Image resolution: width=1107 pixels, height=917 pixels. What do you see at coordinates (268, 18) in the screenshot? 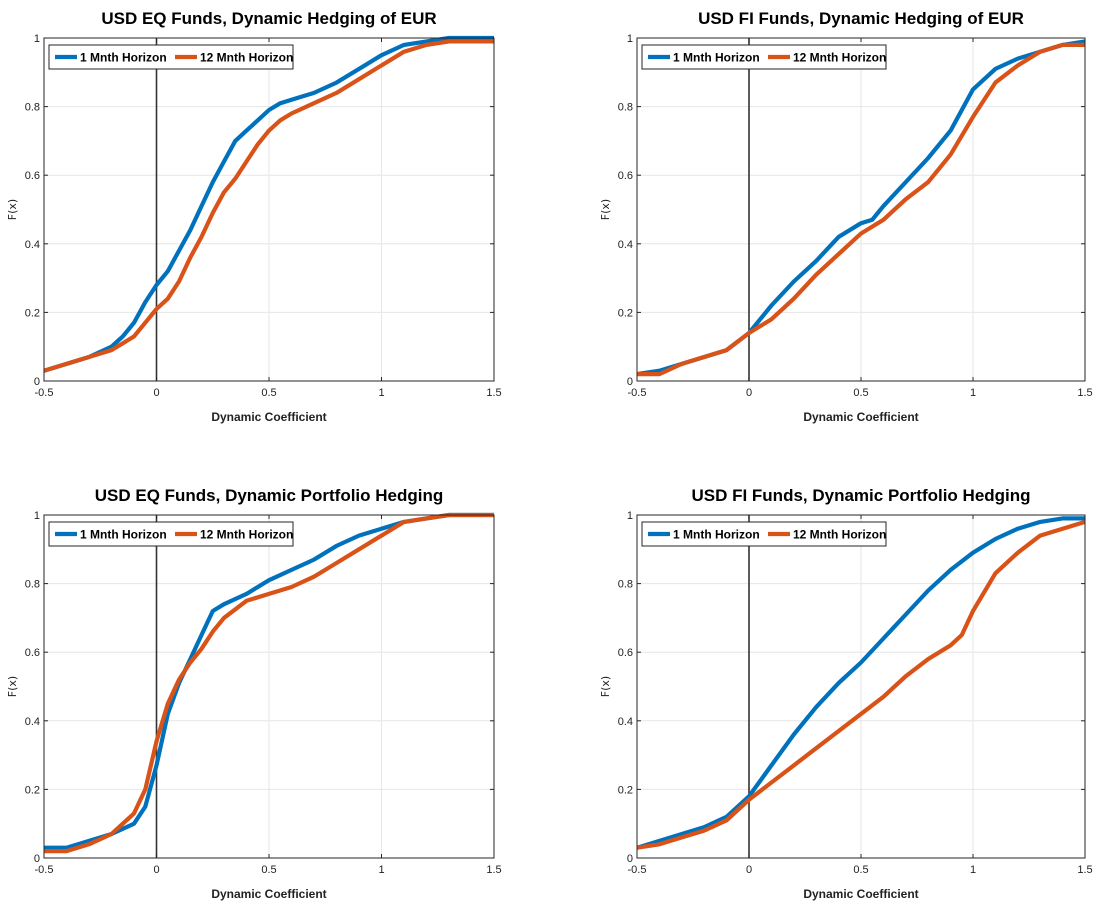
I see `chart-title: USD EQ Funds, Dynamic Hedging of EUR` at bounding box center [268, 18].